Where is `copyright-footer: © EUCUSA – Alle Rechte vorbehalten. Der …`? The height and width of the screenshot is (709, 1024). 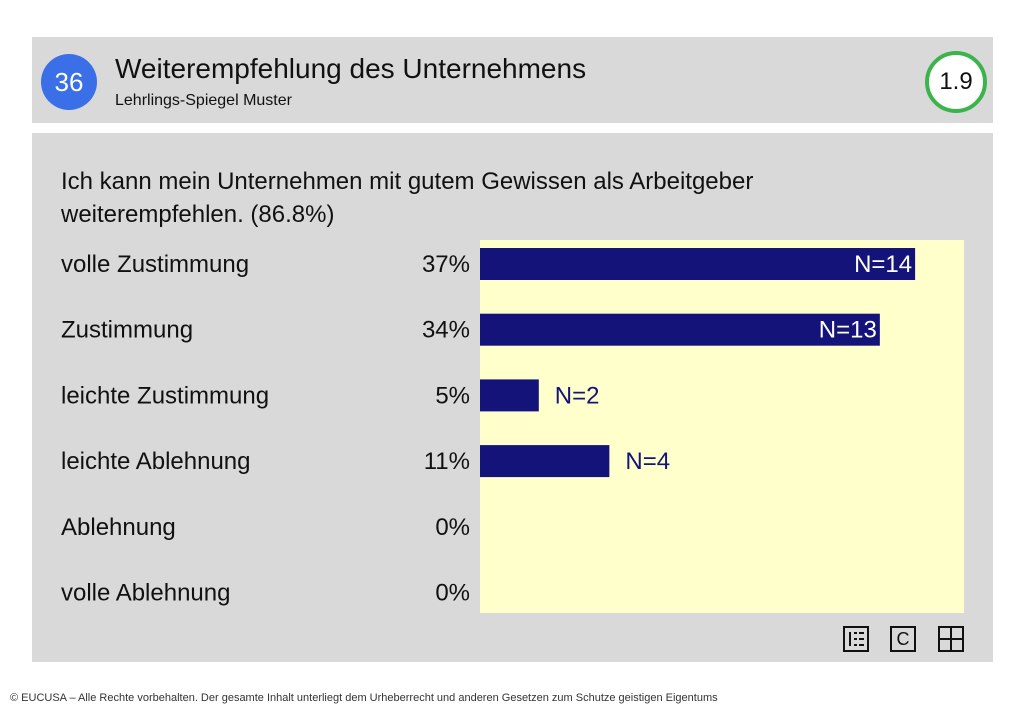
copyright-footer: © EUCUSA – Alle Rechte vorbehalten. Der … is located at coordinates (364, 698).